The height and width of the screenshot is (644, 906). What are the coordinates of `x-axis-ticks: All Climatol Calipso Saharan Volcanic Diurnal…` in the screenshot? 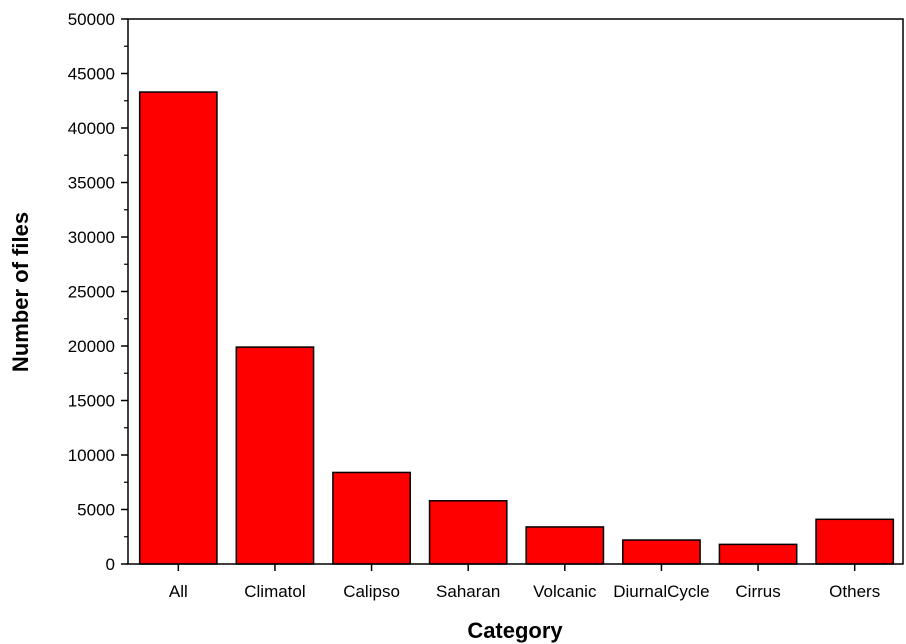 It's located at (524, 582).